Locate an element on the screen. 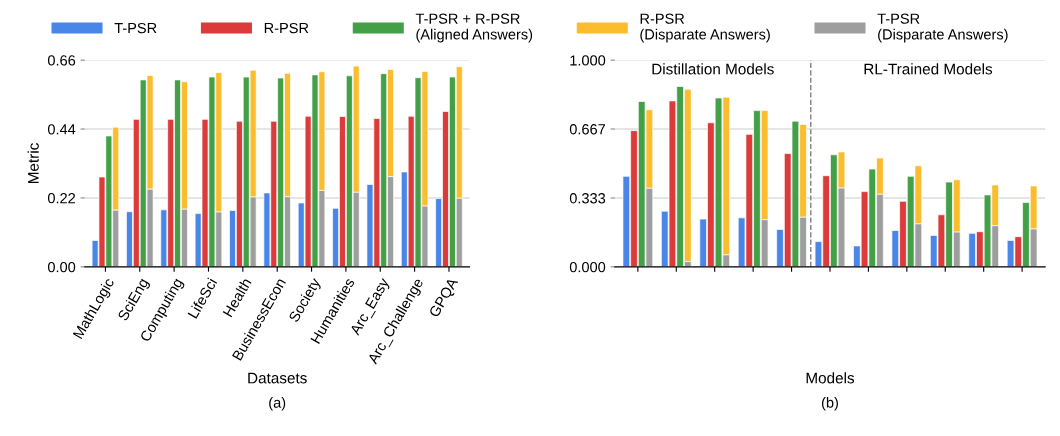 The image size is (1060, 436). legend-label: T-PSR (Disparate Answers) is located at coordinates (942, 28).